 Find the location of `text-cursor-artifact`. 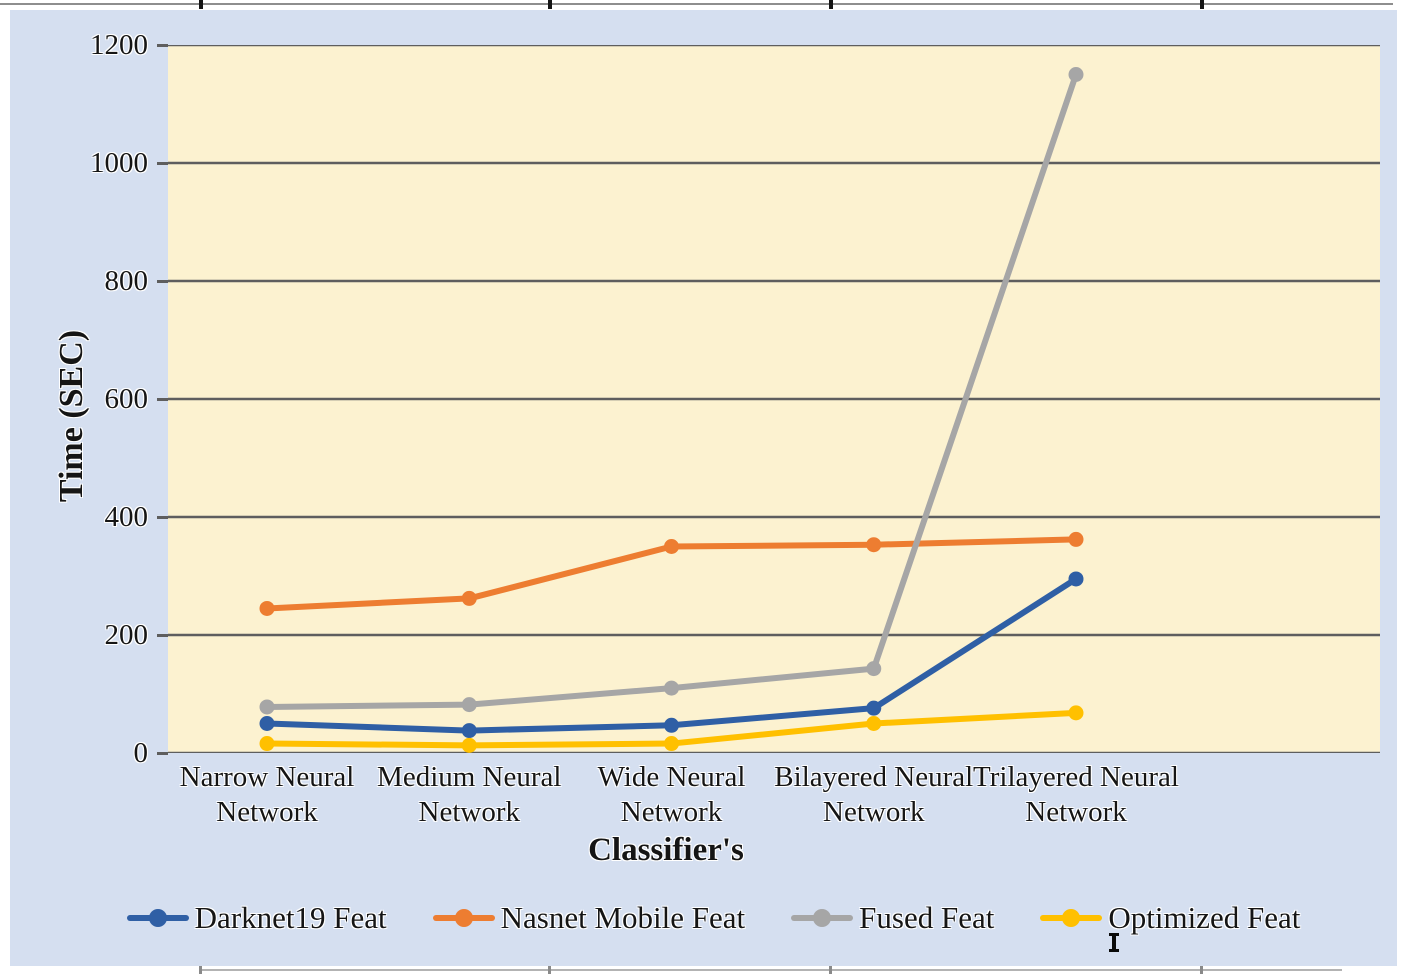

text-cursor-artifact is located at coordinates (1114, 942).